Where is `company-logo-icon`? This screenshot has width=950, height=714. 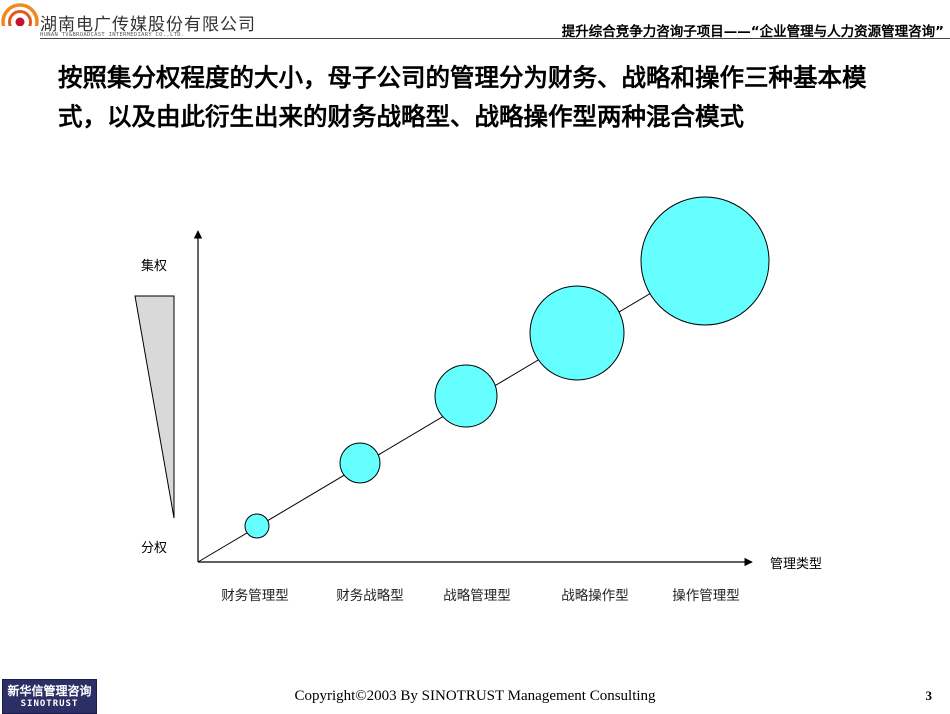
company-logo-icon is located at coordinates (20, 22).